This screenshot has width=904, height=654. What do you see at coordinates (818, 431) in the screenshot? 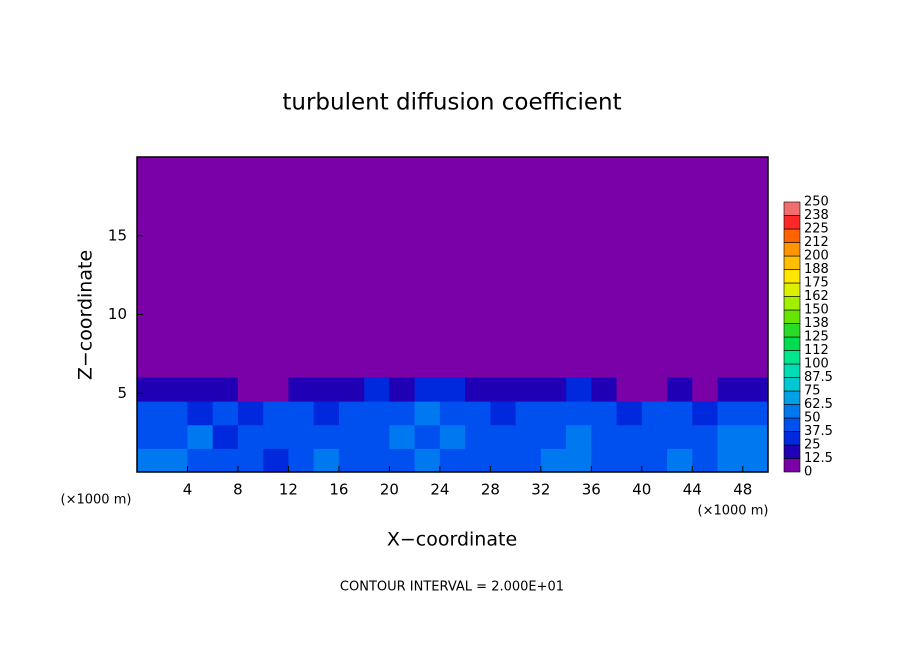
I see `colorbar-label: 37.5` at bounding box center [818, 431].